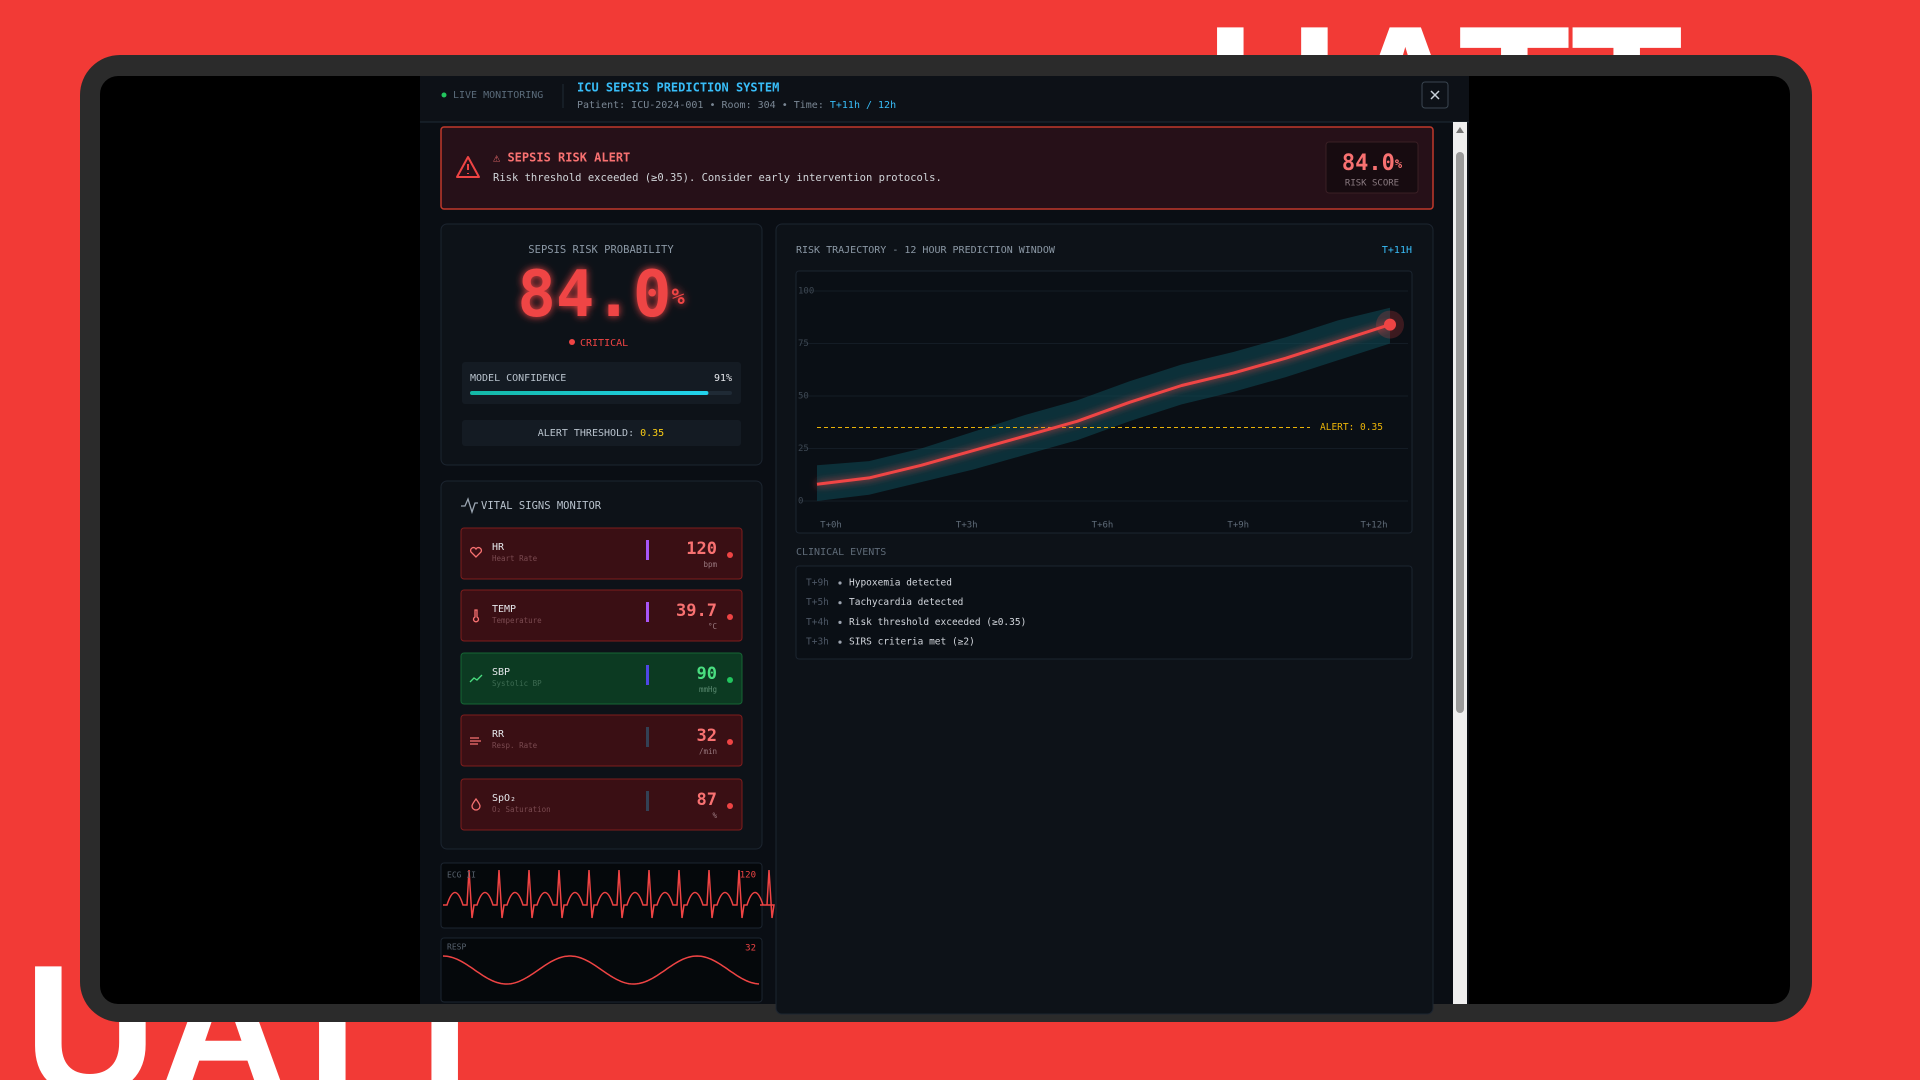 The height and width of the screenshot is (1080, 1920). What do you see at coordinates (601, 250) in the screenshot?
I see `risk-title: SEPSIS RISK PROBABILITY` at bounding box center [601, 250].